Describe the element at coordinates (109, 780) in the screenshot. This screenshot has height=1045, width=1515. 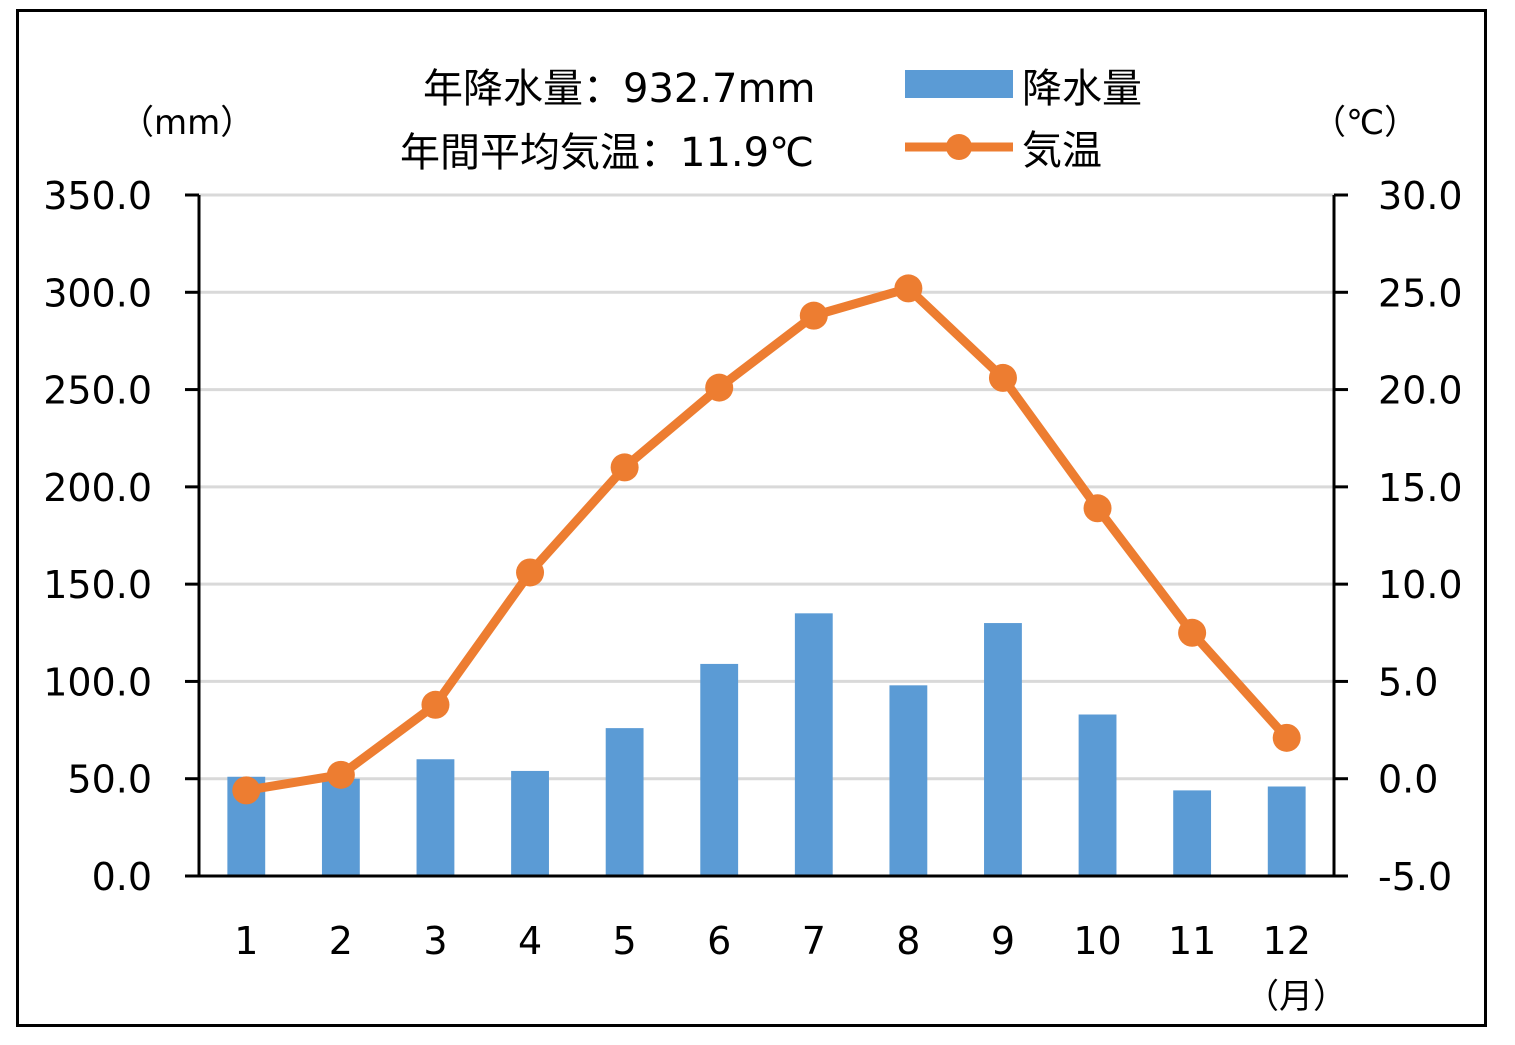
I see `left-tick-label: 50.0` at that location.